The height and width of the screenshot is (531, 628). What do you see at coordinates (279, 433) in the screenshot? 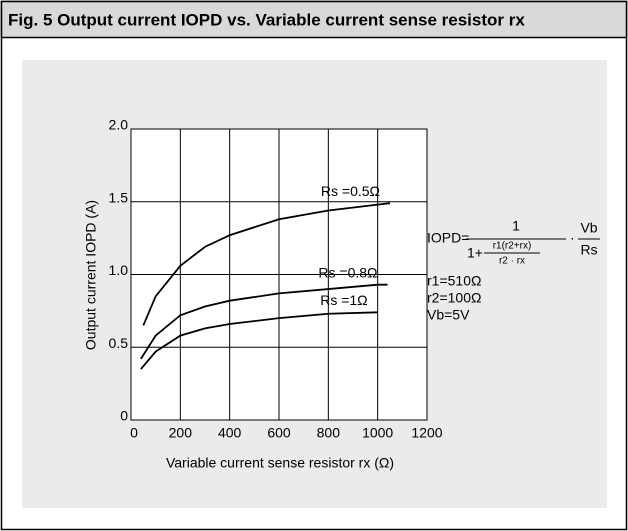
I see `x-tick-label: 600` at bounding box center [279, 433].